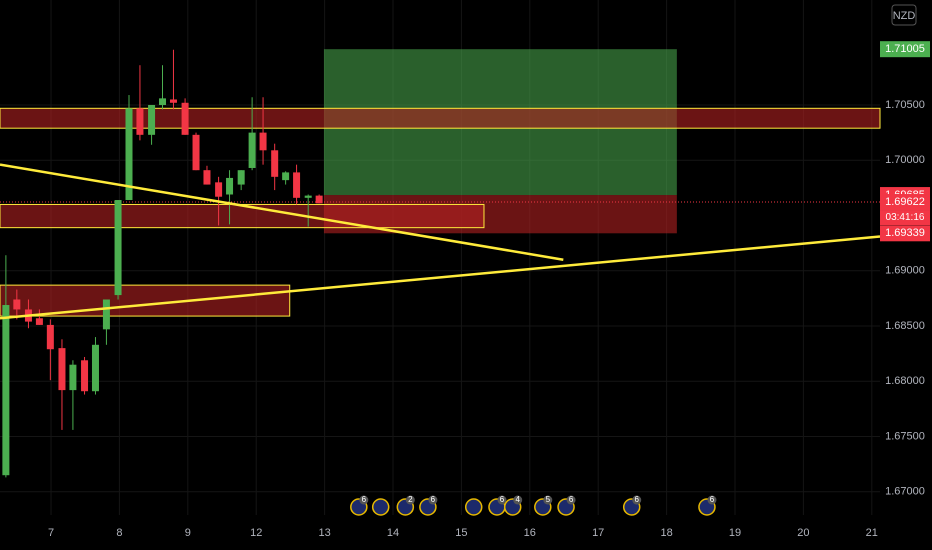  What do you see at coordinates (803, 533) in the screenshot?
I see `x-tick-label: 20` at bounding box center [803, 533].